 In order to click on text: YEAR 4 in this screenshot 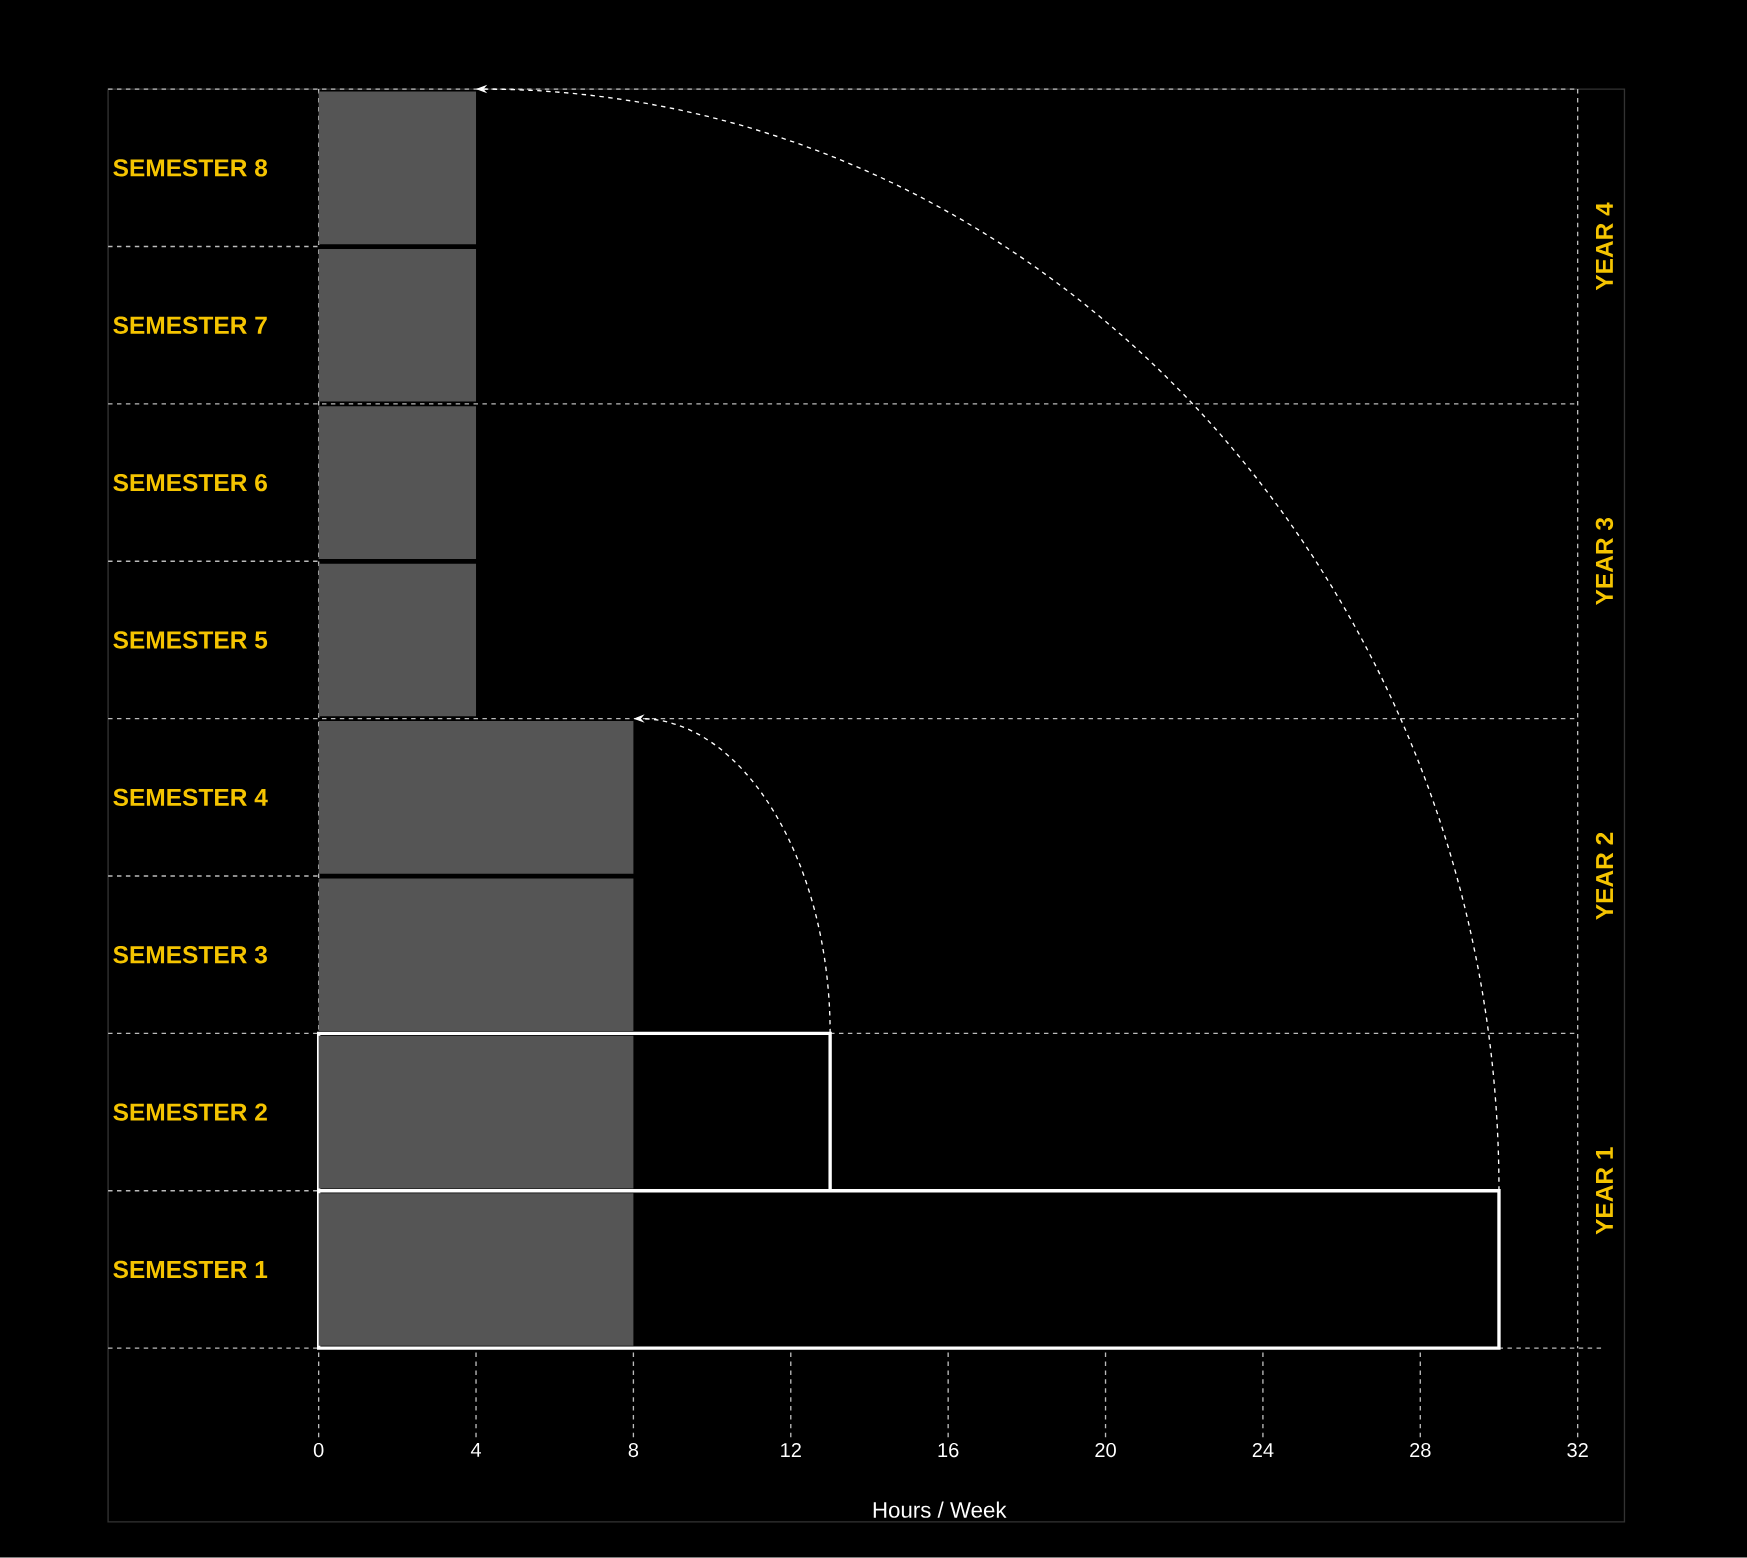, I will do `click(1604, 246)`.